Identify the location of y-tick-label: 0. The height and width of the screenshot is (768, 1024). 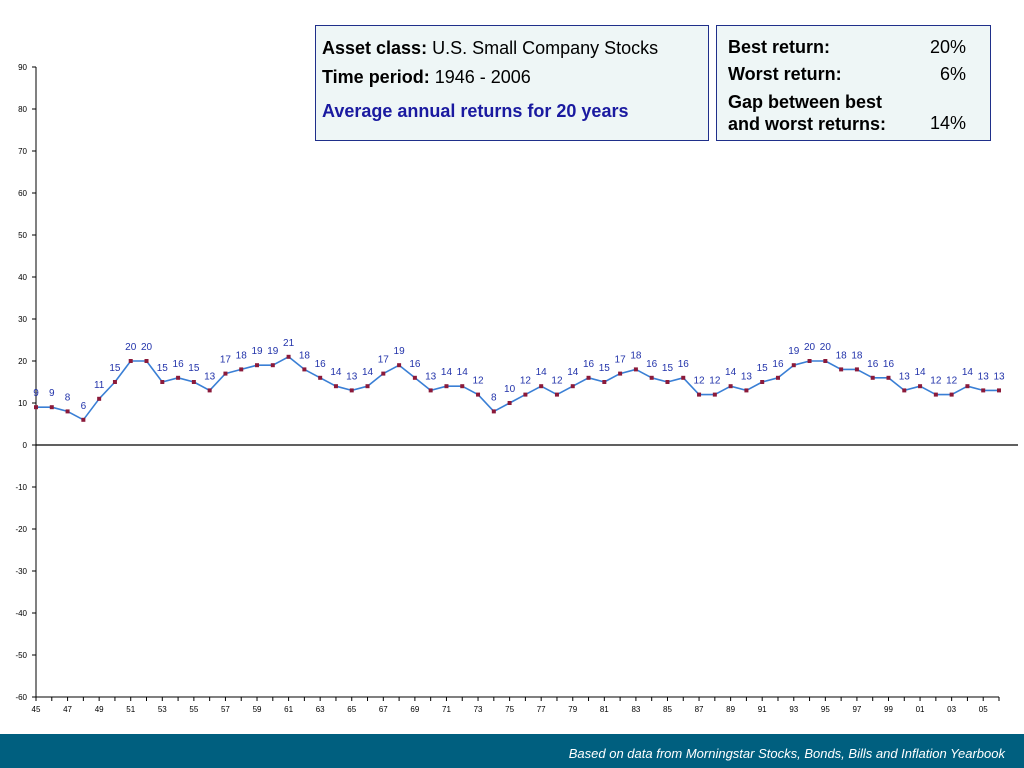
(25, 445).